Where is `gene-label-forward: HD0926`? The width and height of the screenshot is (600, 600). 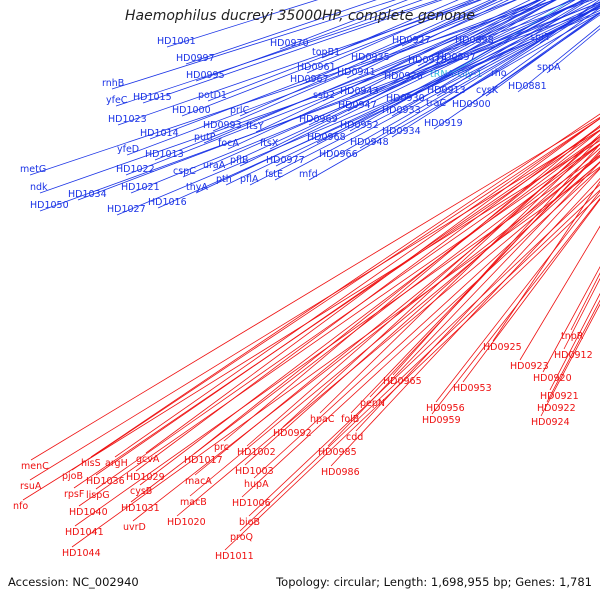 gene-label-forward: HD0926 is located at coordinates (403, 76).